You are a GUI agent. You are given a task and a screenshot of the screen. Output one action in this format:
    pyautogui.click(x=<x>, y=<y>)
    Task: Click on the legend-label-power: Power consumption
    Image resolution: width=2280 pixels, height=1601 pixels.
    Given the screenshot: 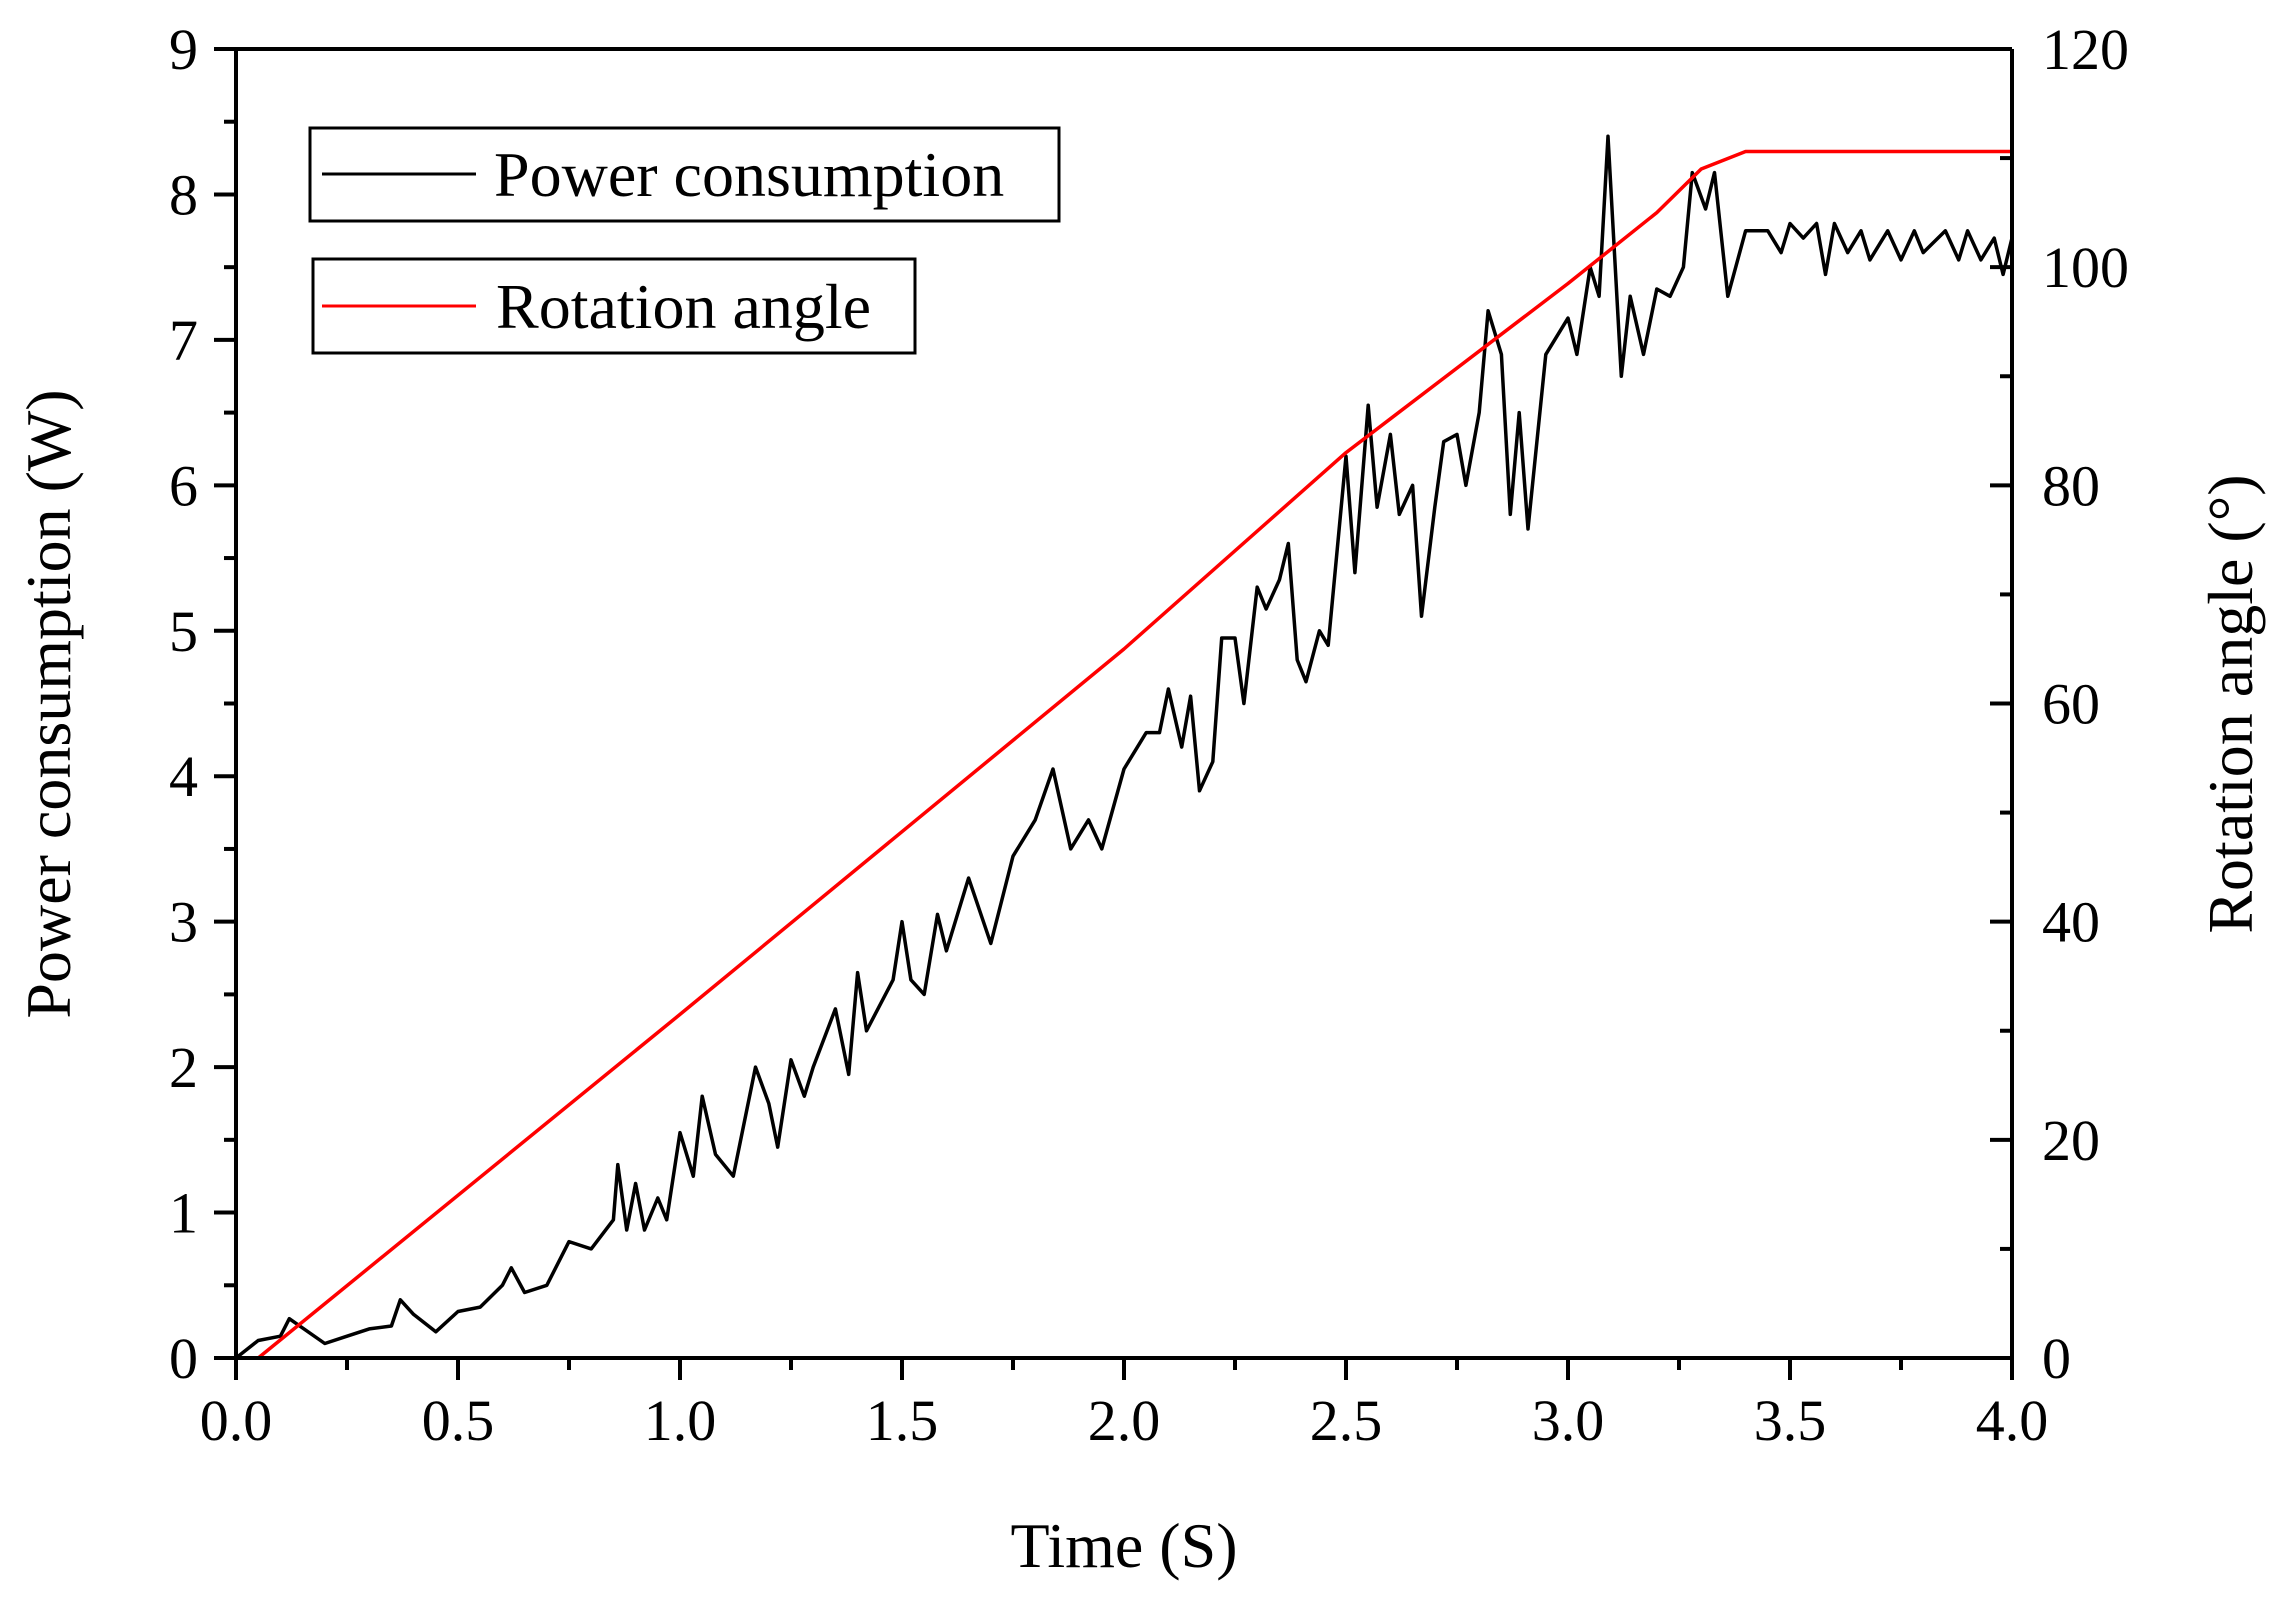 What is the action you would take?
    pyautogui.click(x=749, y=174)
    